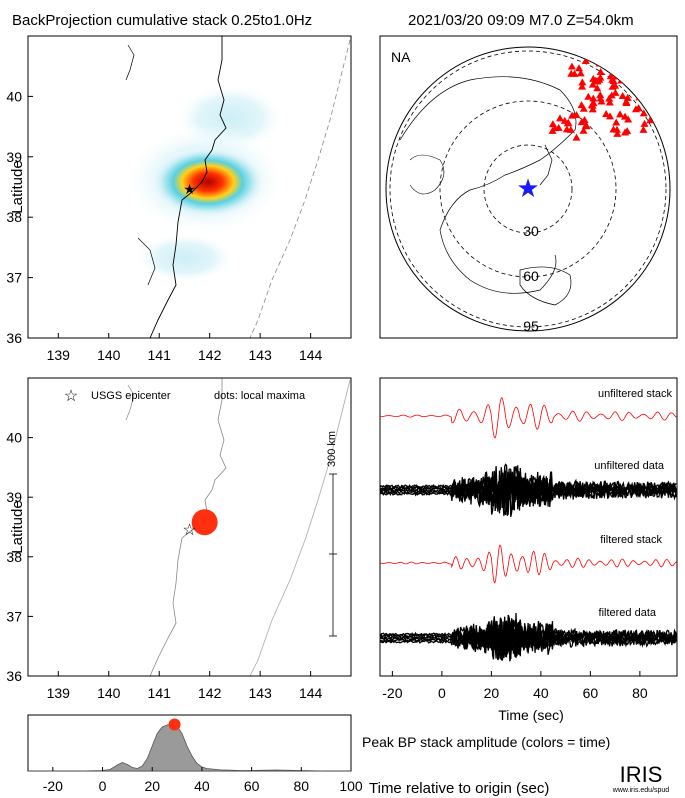  Describe the element at coordinates (300, 188) in the screenshot. I see `trench-line` at that location.